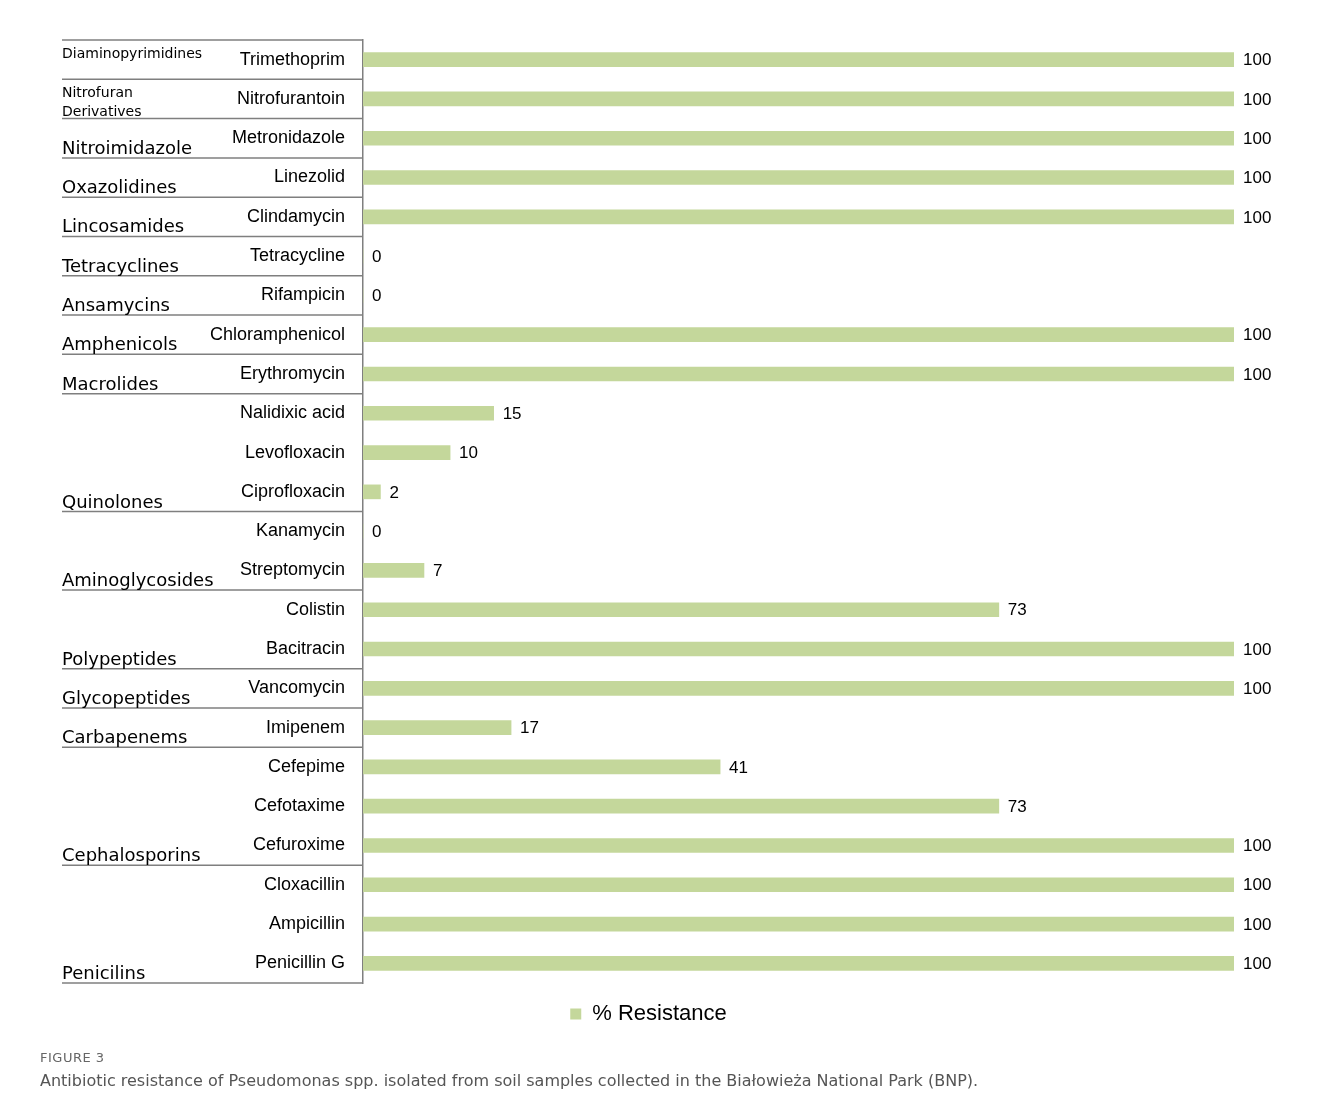 The width and height of the screenshot is (1319, 1117). I want to click on y2-tick-label: Ansamycins, so click(116, 305).